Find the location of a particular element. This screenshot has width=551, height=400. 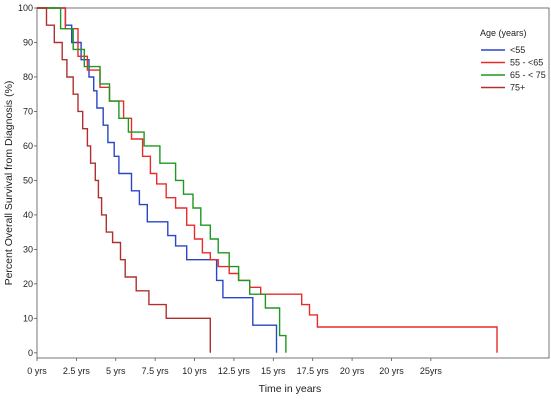

x-tick-label: 10 yrs is located at coordinates (194, 371).